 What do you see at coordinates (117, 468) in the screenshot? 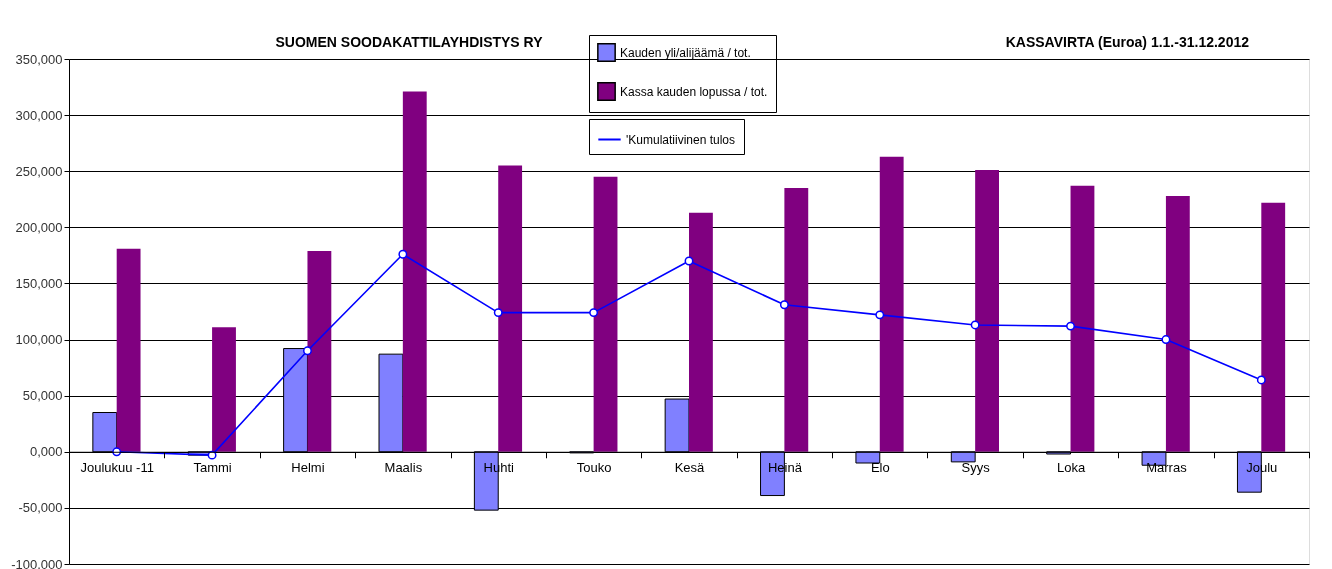
I see `x-tick-label: Joulukuu -11` at bounding box center [117, 468].